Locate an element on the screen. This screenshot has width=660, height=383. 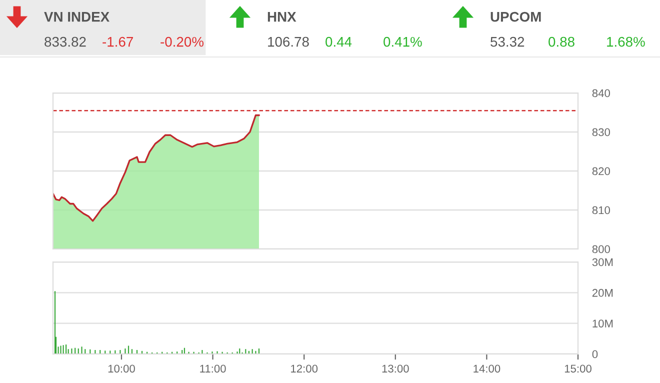
y-tick-label: 800 is located at coordinates (601, 249).